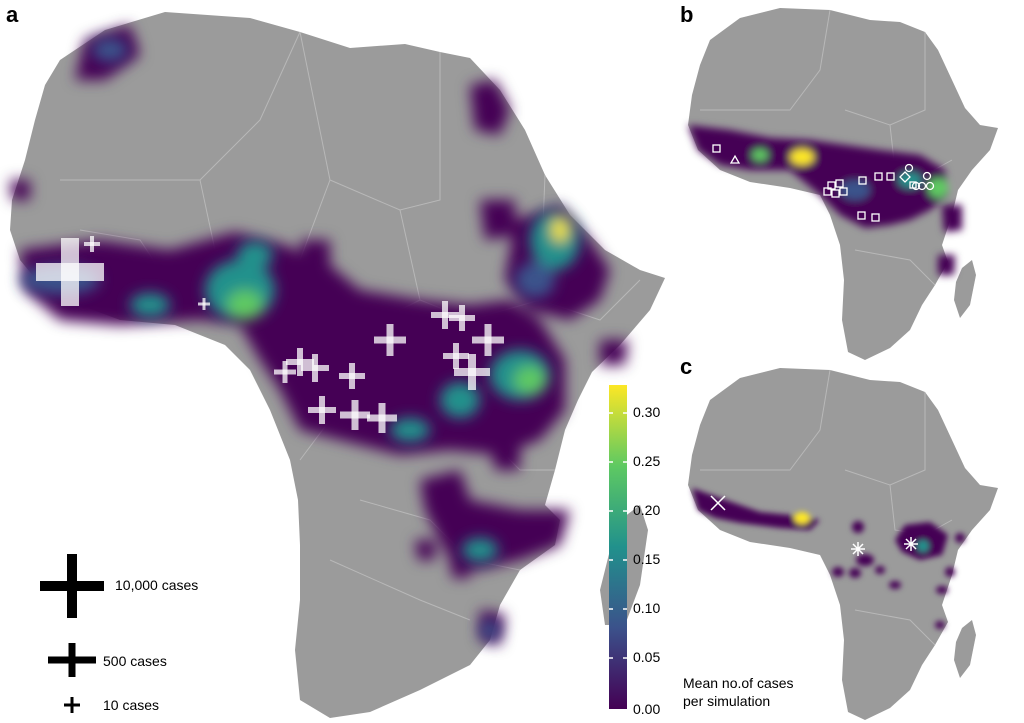 The height and width of the screenshot is (723, 1024). What do you see at coordinates (828, 558) in the screenshot?
I see `case-density-heatmap` at bounding box center [828, 558].